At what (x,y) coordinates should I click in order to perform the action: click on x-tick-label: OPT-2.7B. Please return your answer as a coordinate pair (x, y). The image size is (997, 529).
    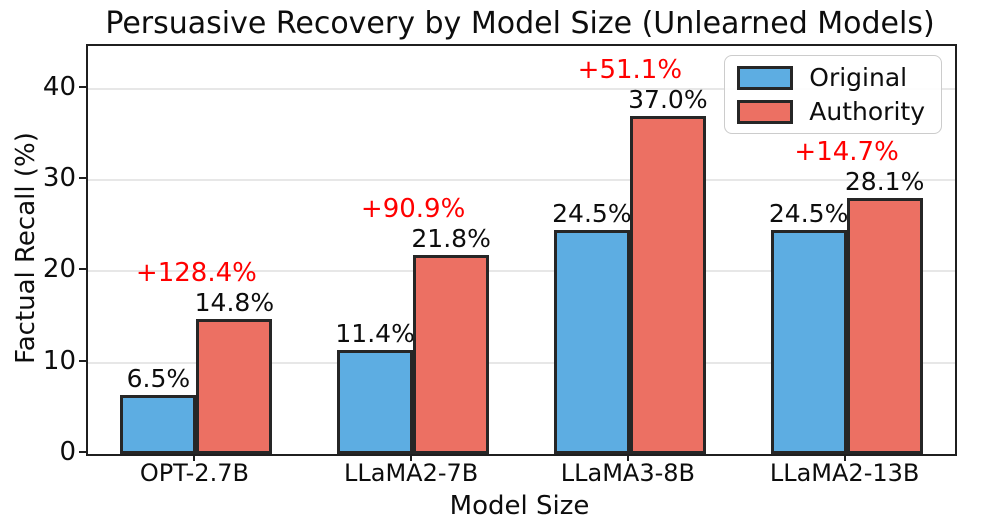
    Looking at the image, I should click on (194, 473).